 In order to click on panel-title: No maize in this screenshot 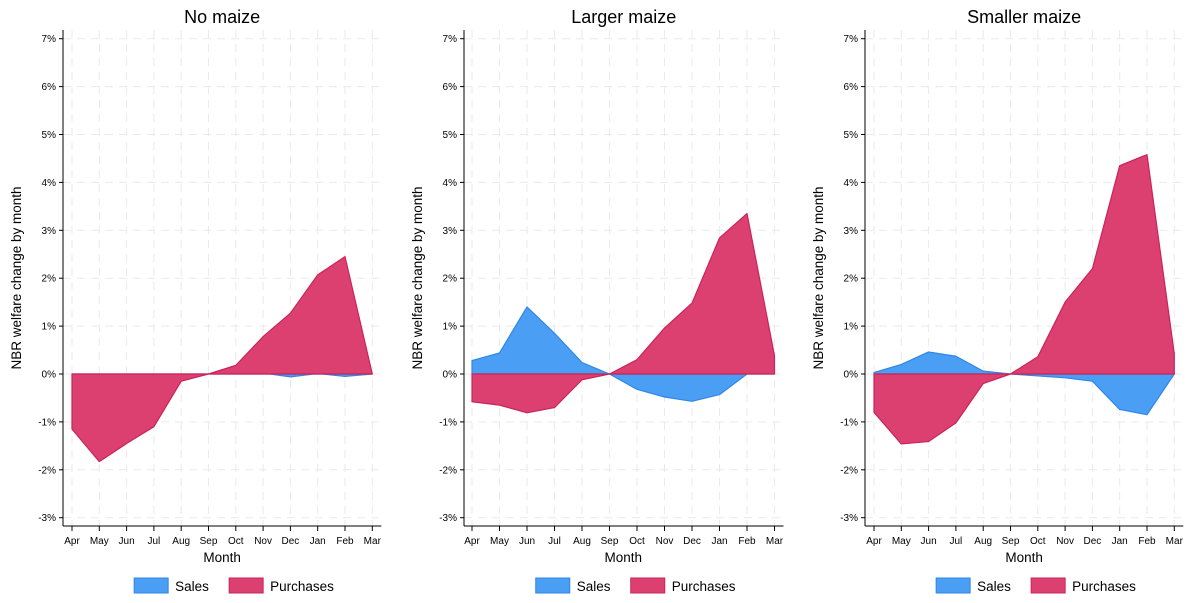, I will do `click(222, 17)`.